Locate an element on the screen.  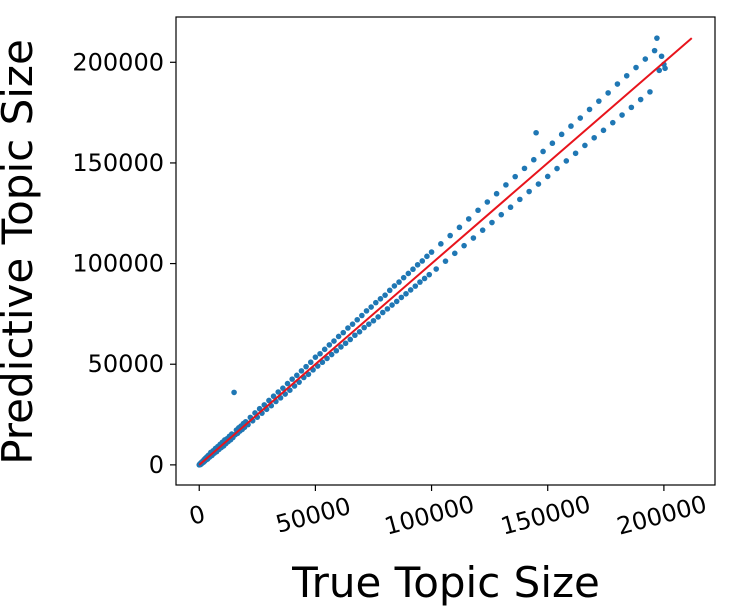
y-axis-label: Predictive Topic Size is located at coordinates (21, 252).